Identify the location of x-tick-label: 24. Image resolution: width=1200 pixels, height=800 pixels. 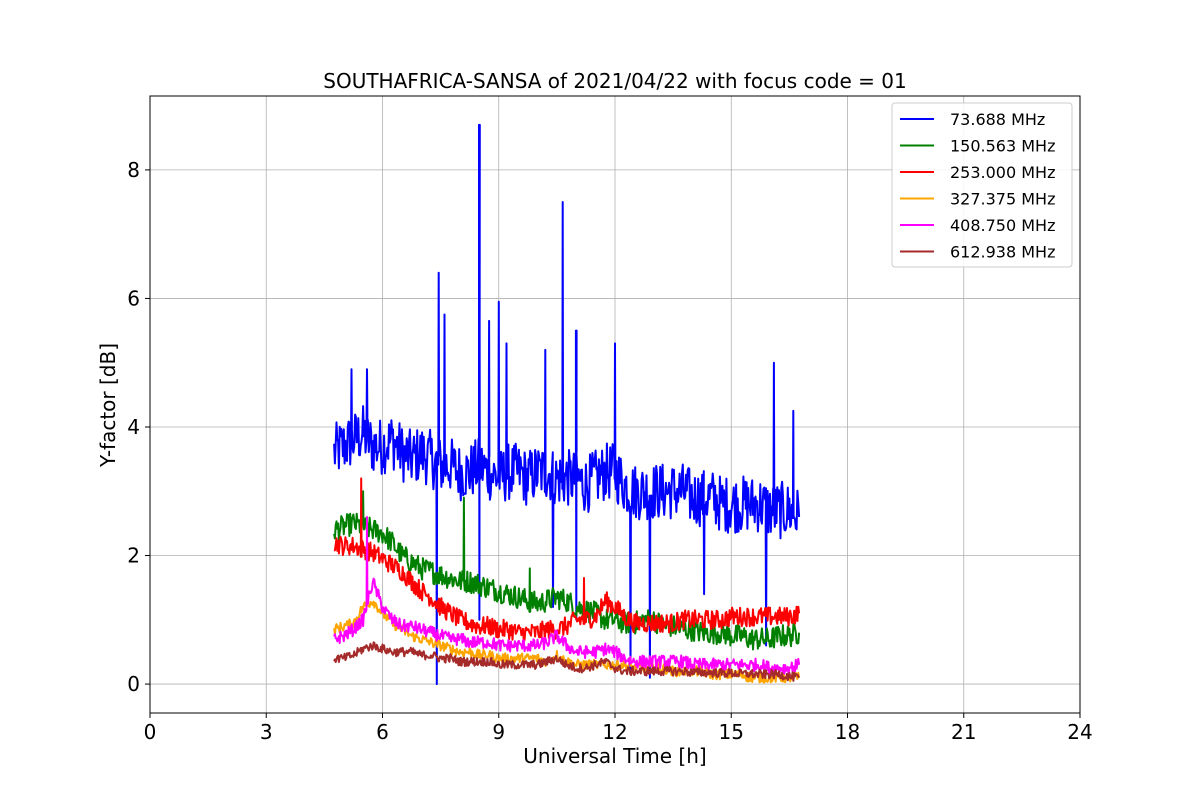
(1079, 732).